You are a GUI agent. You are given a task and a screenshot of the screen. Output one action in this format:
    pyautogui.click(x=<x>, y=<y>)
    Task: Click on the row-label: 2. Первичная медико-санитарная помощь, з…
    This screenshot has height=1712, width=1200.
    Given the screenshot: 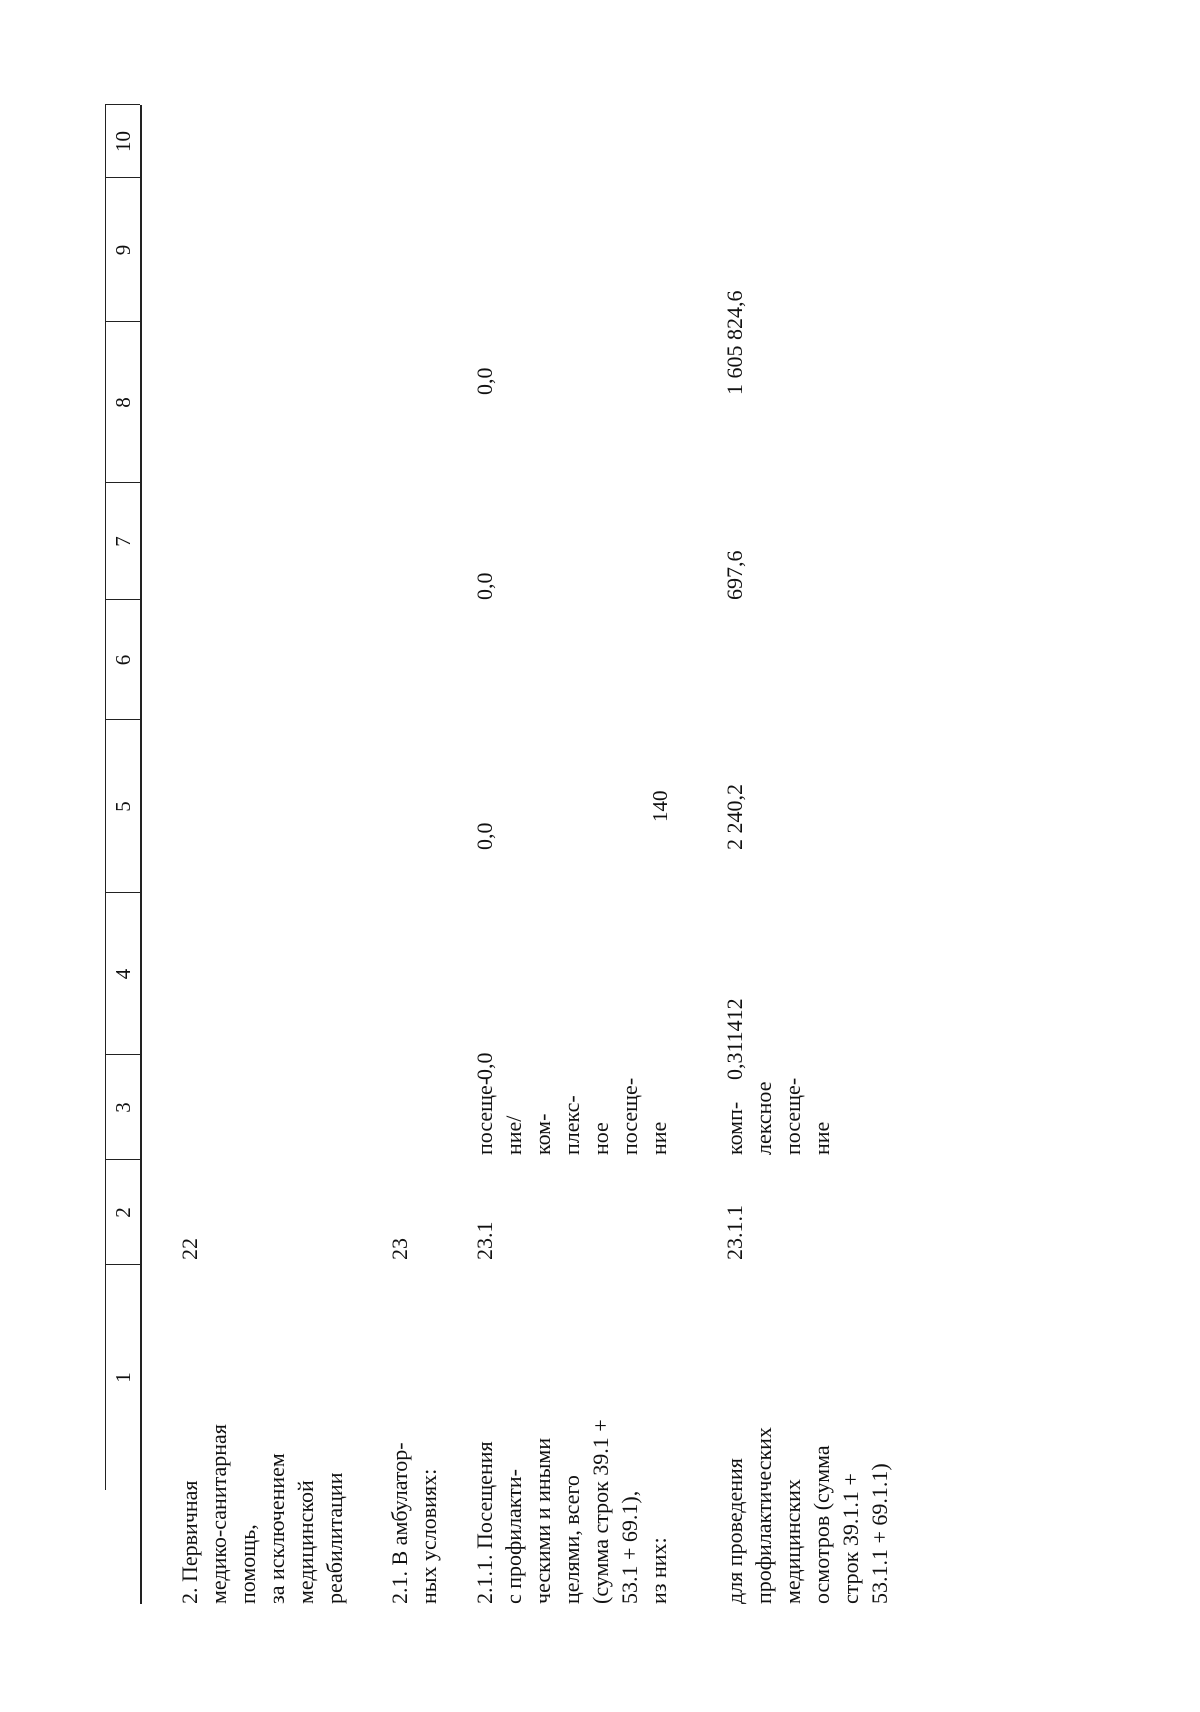 What is the action you would take?
    pyautogui.click(x=262, y=1514)
    